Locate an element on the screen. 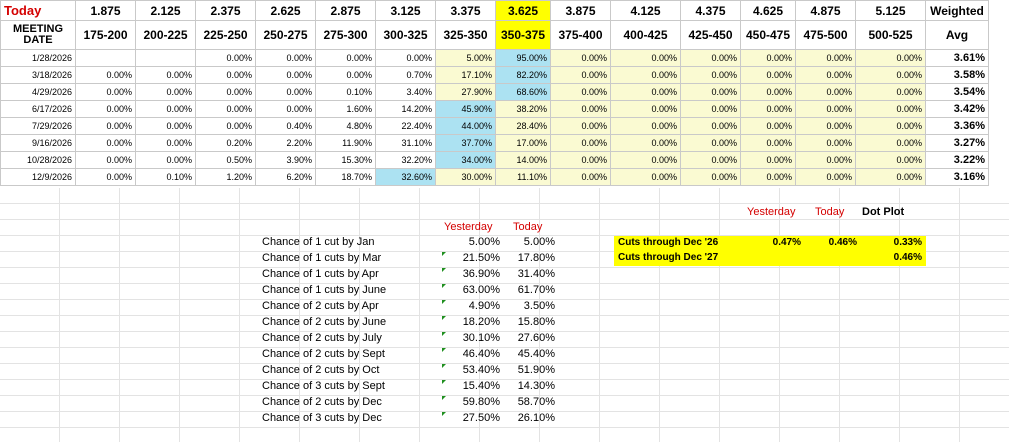 This screenshot has width=1009, height=442. probability-cell: 38.20% is located at coordinates (523, 109).